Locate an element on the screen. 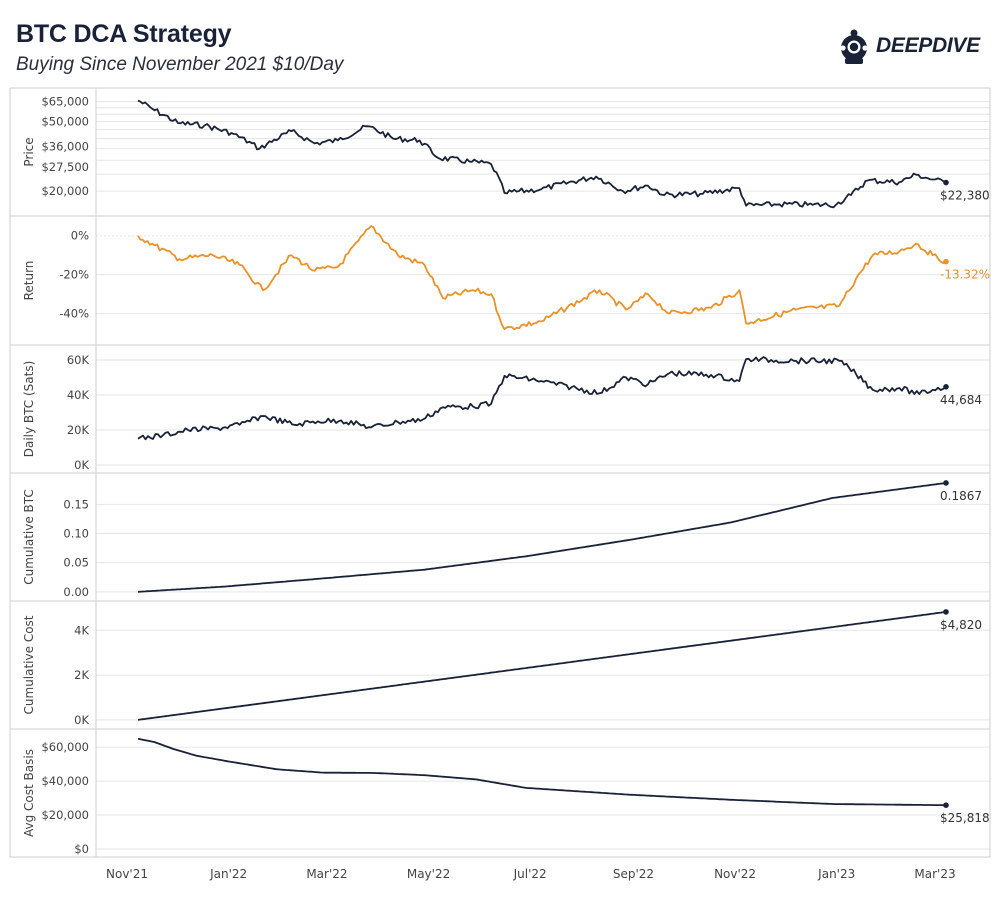 Image resolution: width=1000 pixels, height=900 pixels. y-tick-label: 0.15 is located at coordinates (76, 504).